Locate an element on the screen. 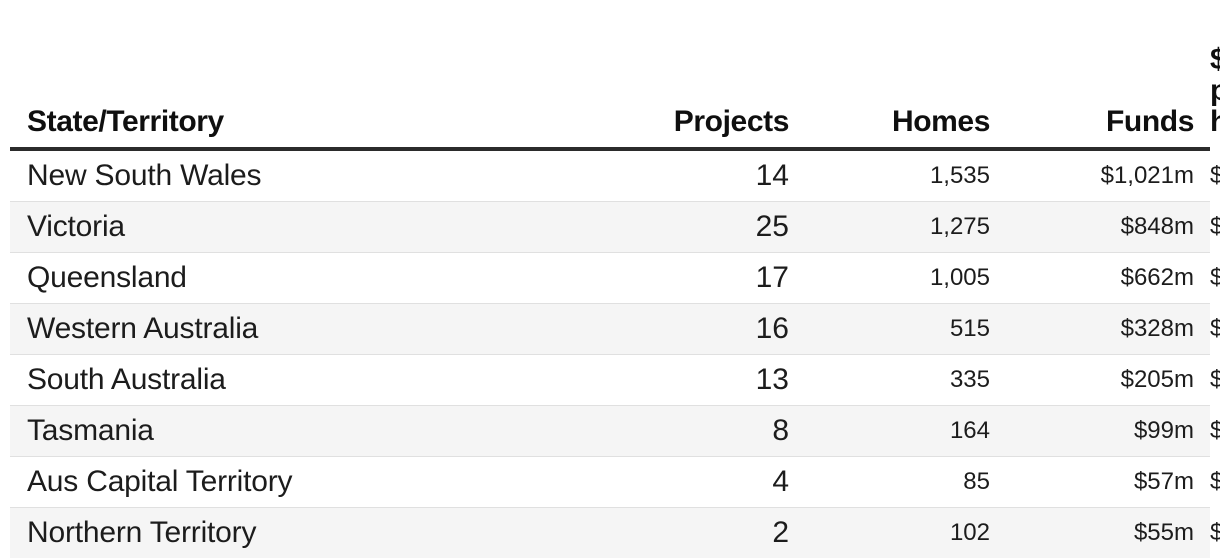  cell-homes: 1,275 is located at coordinates (905, 227).